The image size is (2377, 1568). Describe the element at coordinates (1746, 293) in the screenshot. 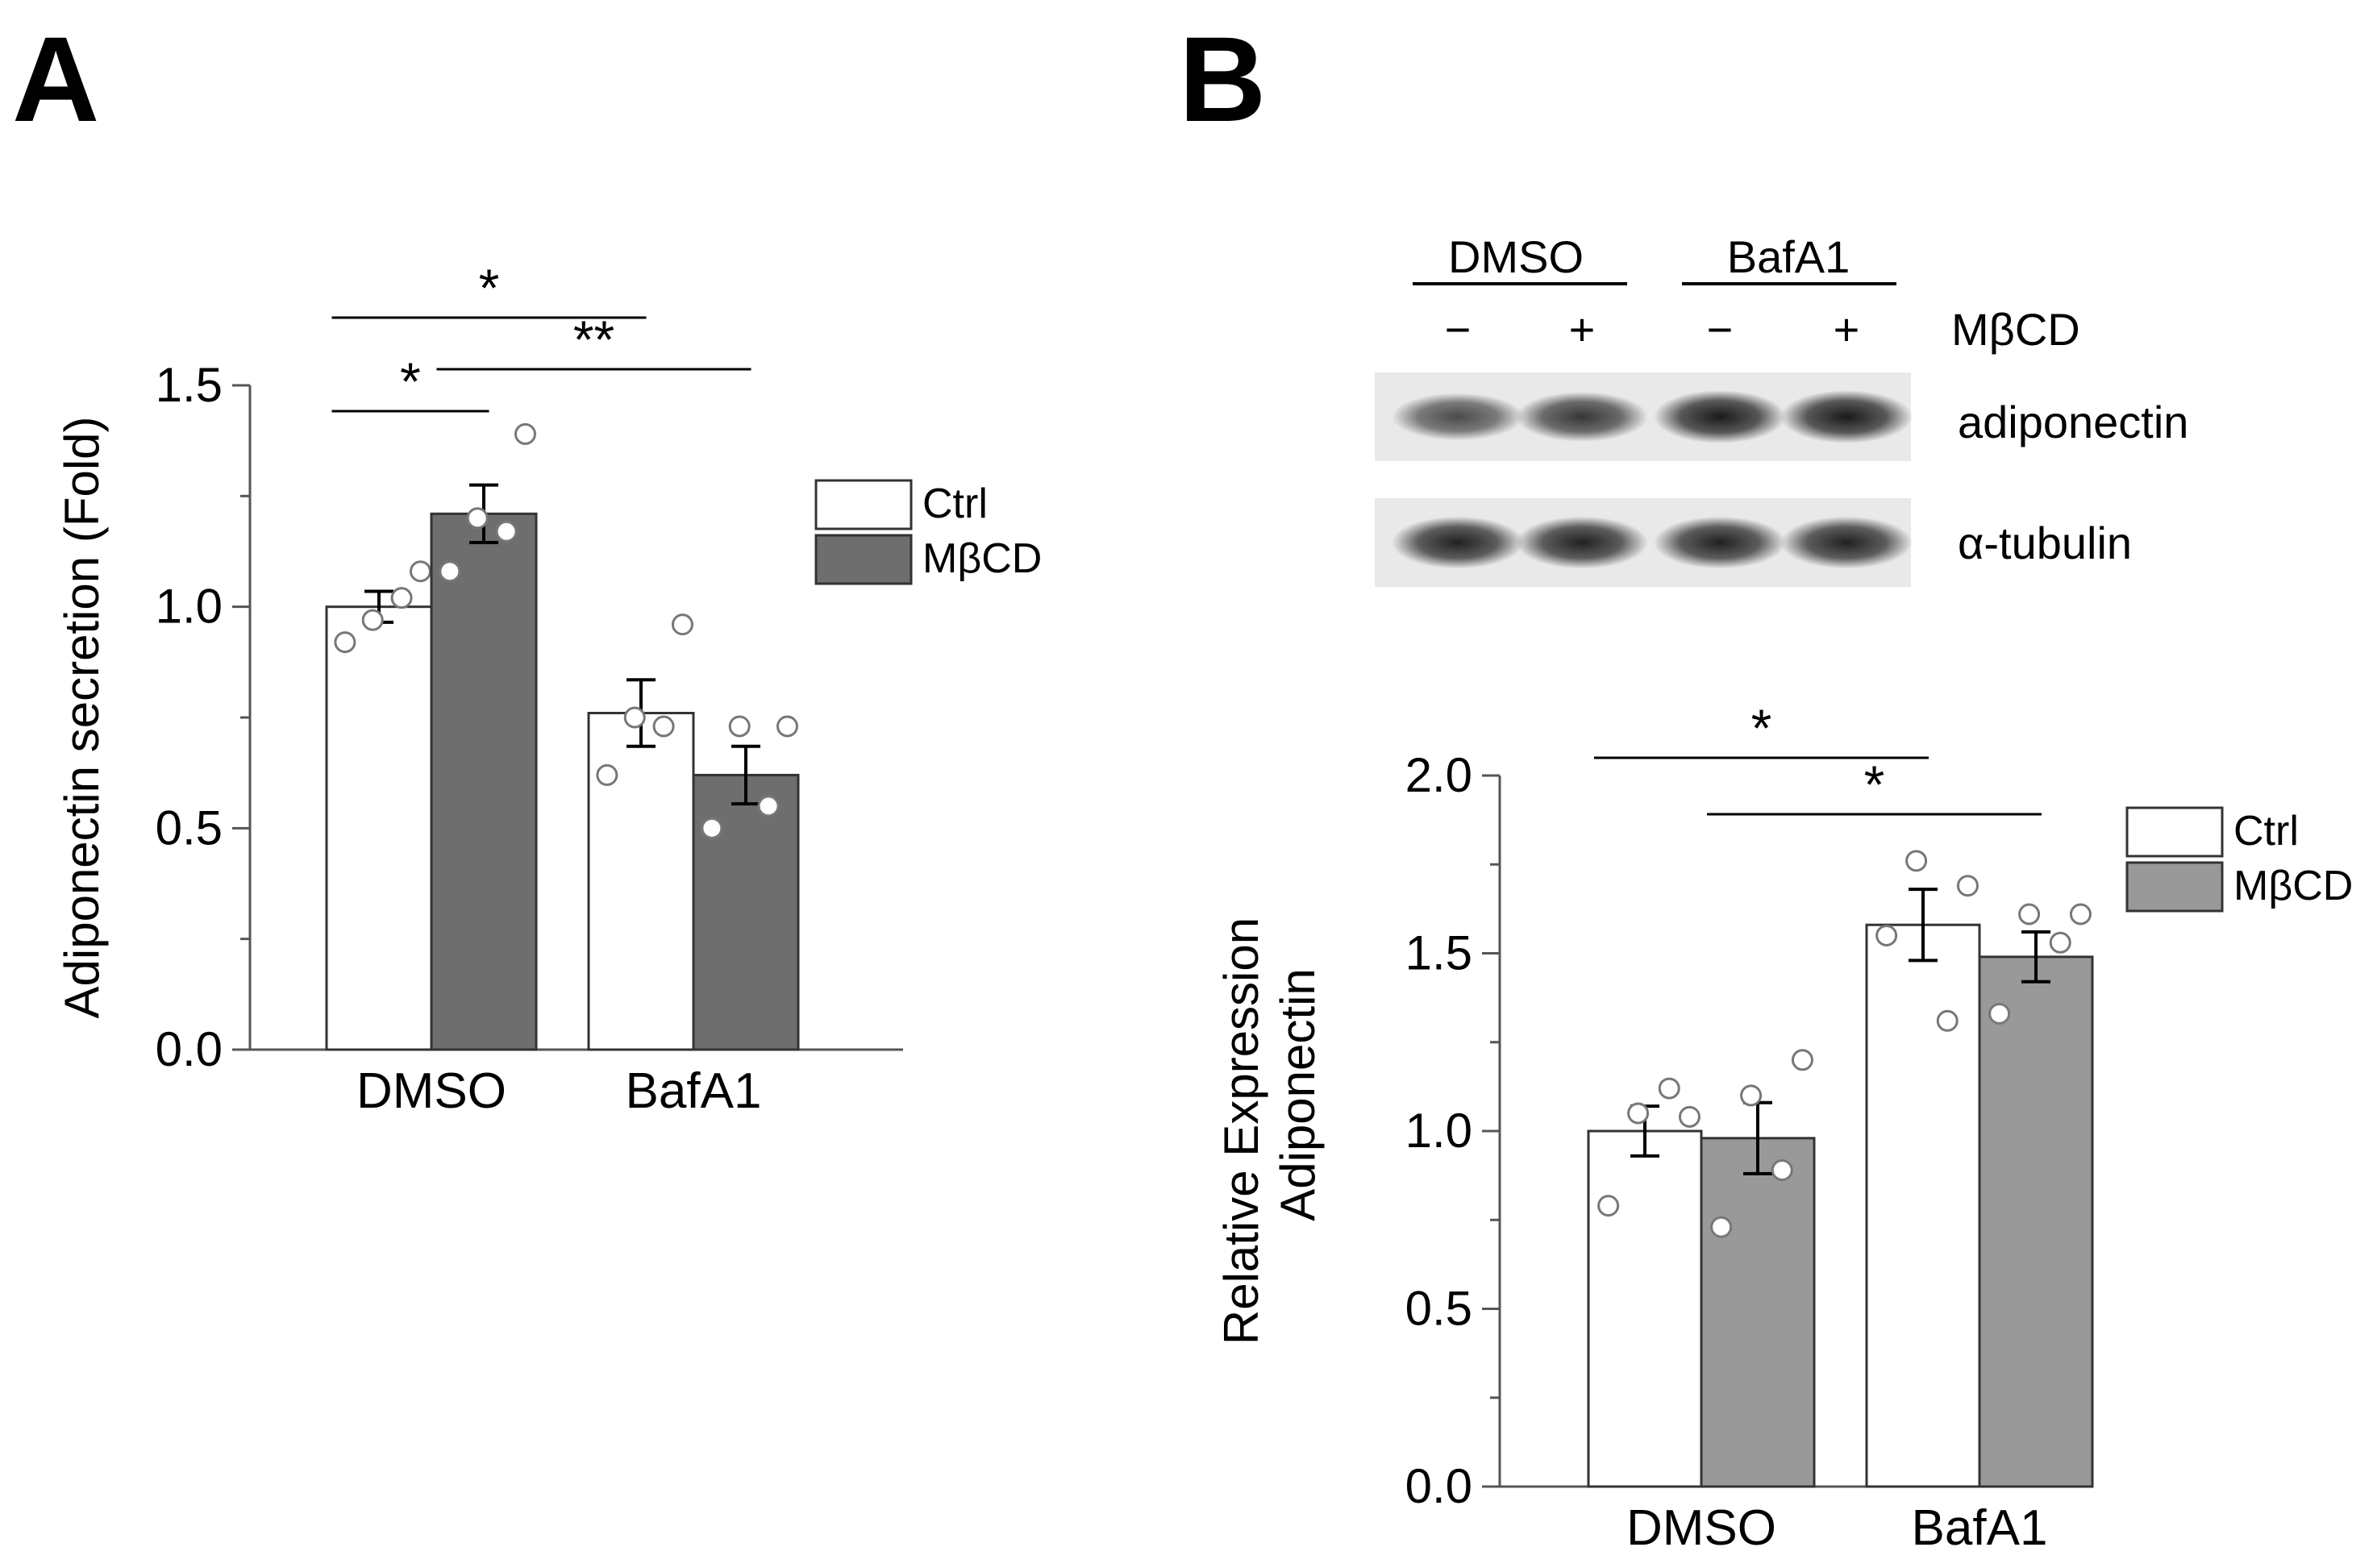

I see `blot-header: DMSO BafA1 − + − + MβCD` at that location.